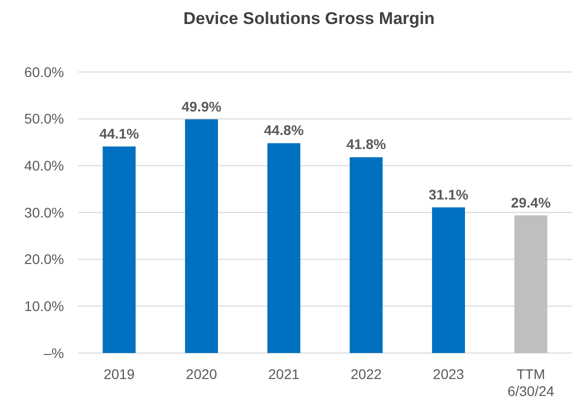 This screenshot has height=418, width=578. Describe the element at coordinates (202, 374) in the screenshot. I see `x-tick-label: 2020` at that location.